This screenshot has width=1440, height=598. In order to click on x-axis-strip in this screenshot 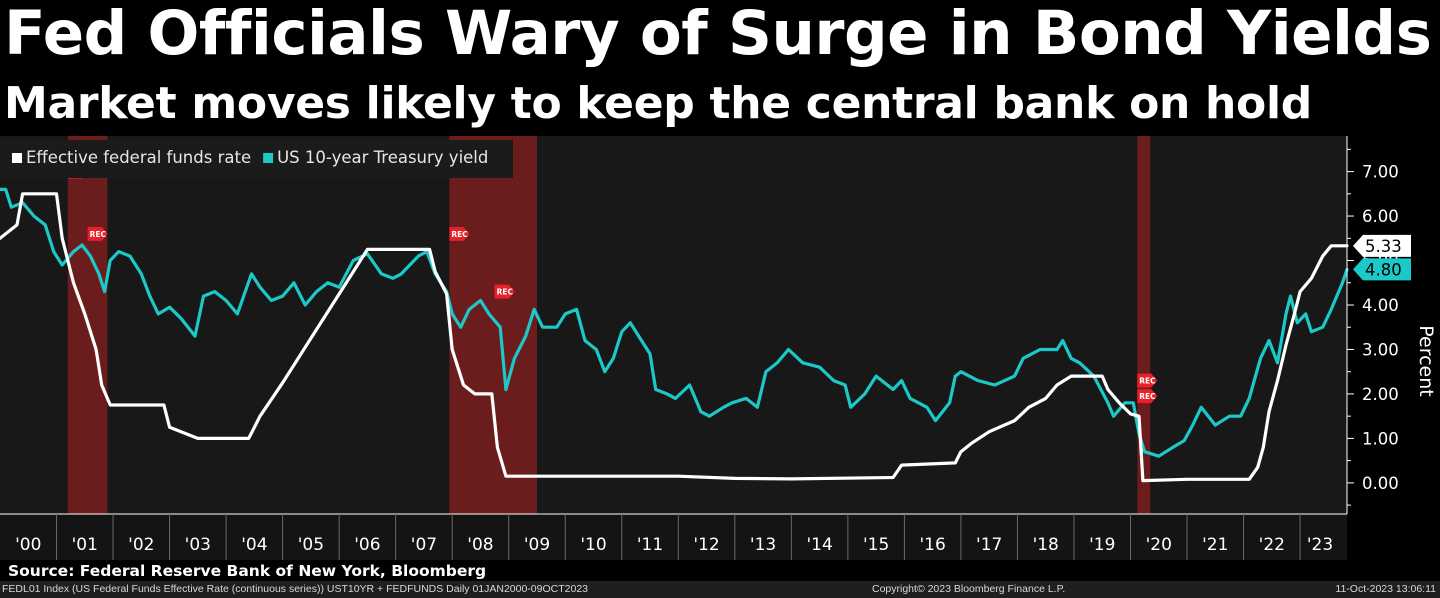, I will do `click(673, 537)`.